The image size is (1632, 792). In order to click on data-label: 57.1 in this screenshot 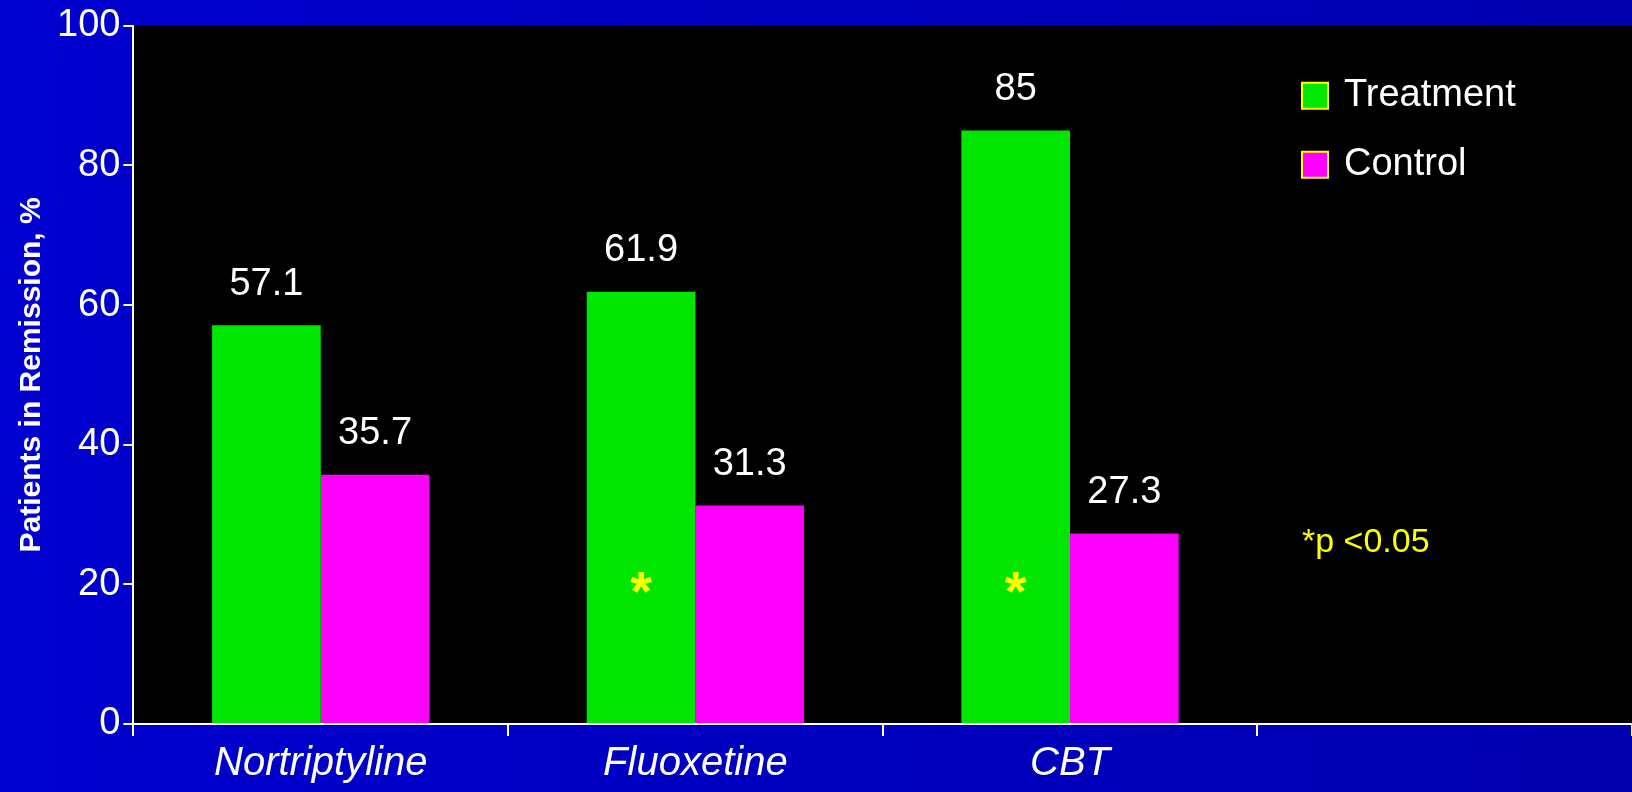, I will do `click(266, 281)`.